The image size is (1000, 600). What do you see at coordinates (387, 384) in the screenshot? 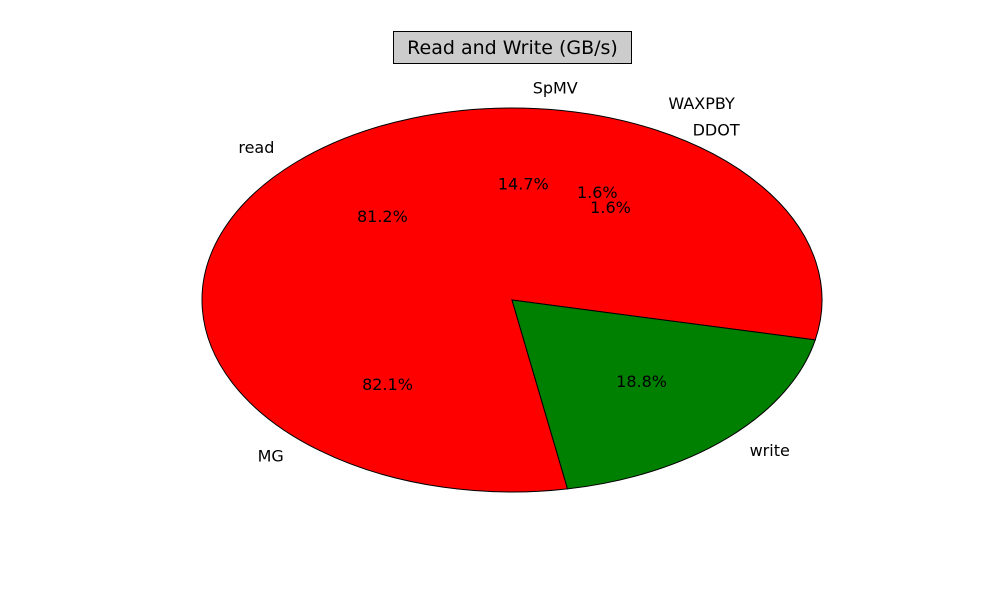
I see `outer-pct-label-mg: 82.1%` at bounding box center [387, 384].